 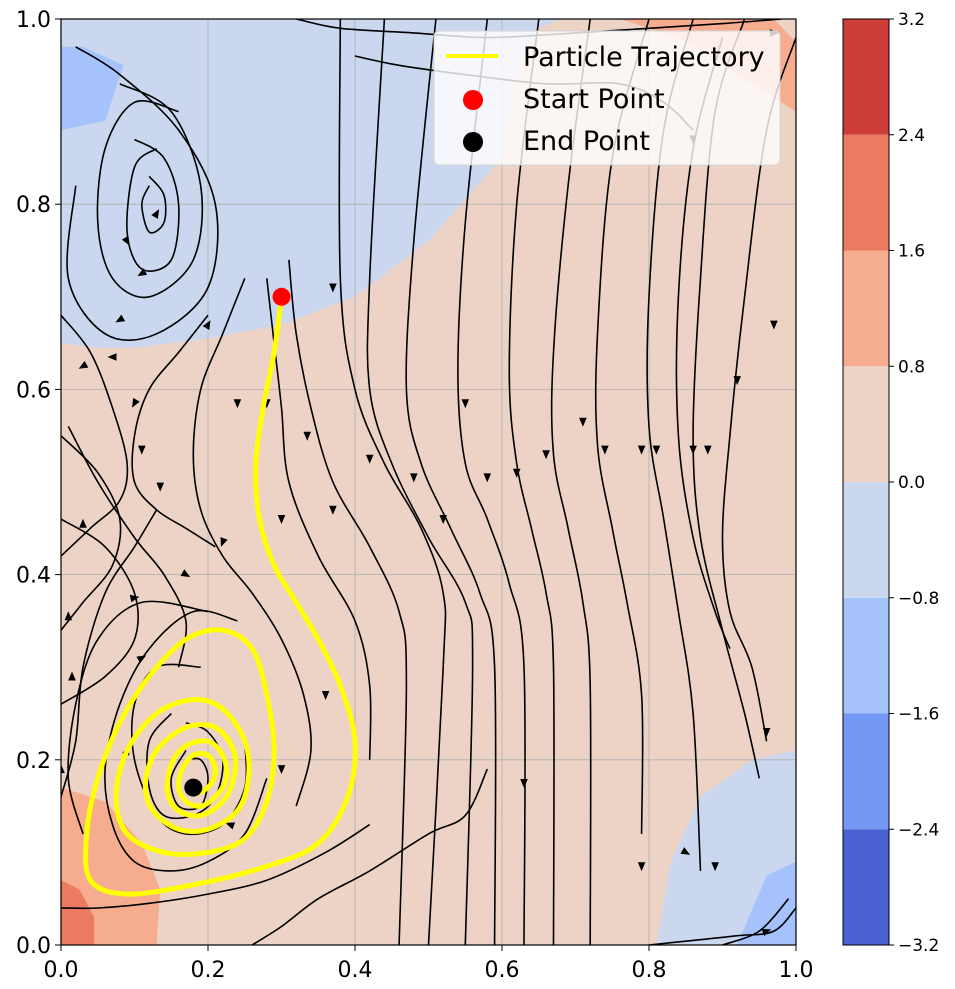 What do you see at coordinates (918, 599) in the screenshot?
I see `colorbar-tick-label-5: −0.8` at bounding box center [918, 599].